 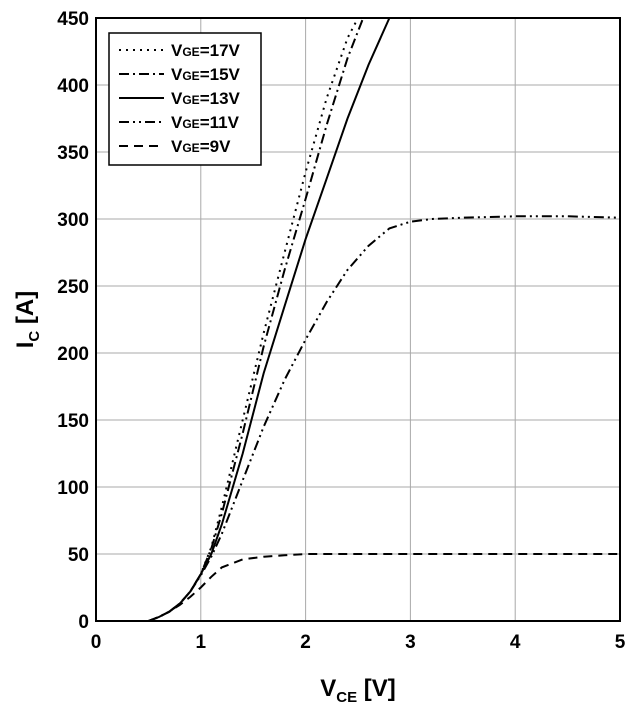 I want to click on legend-label-2: VGE=15V, so click(x=206, y=74).